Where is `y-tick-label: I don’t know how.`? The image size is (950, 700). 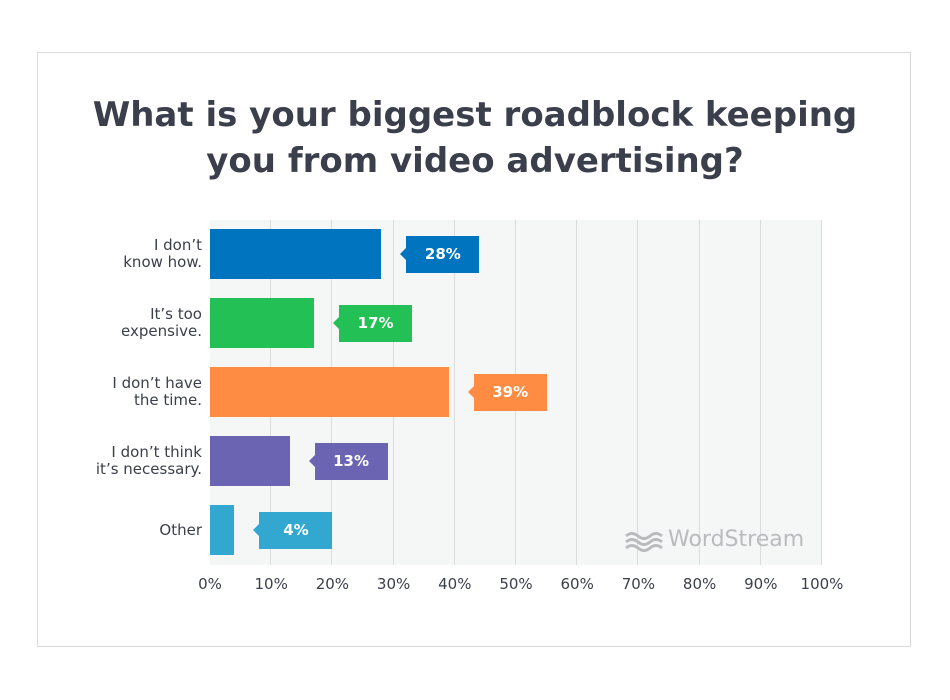
y-tick-label: I don’t know how. is located at coordinates (162, 253).